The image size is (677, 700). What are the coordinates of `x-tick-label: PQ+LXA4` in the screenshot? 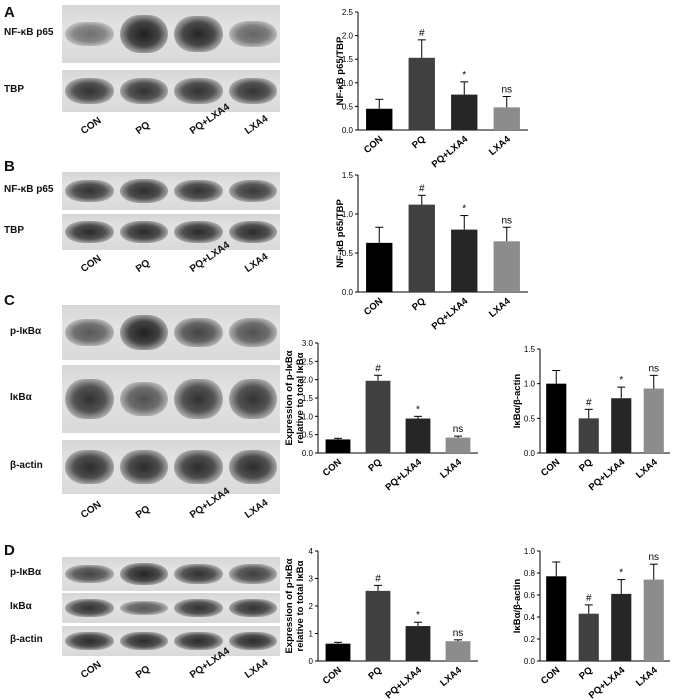 It's located at (450, 151).